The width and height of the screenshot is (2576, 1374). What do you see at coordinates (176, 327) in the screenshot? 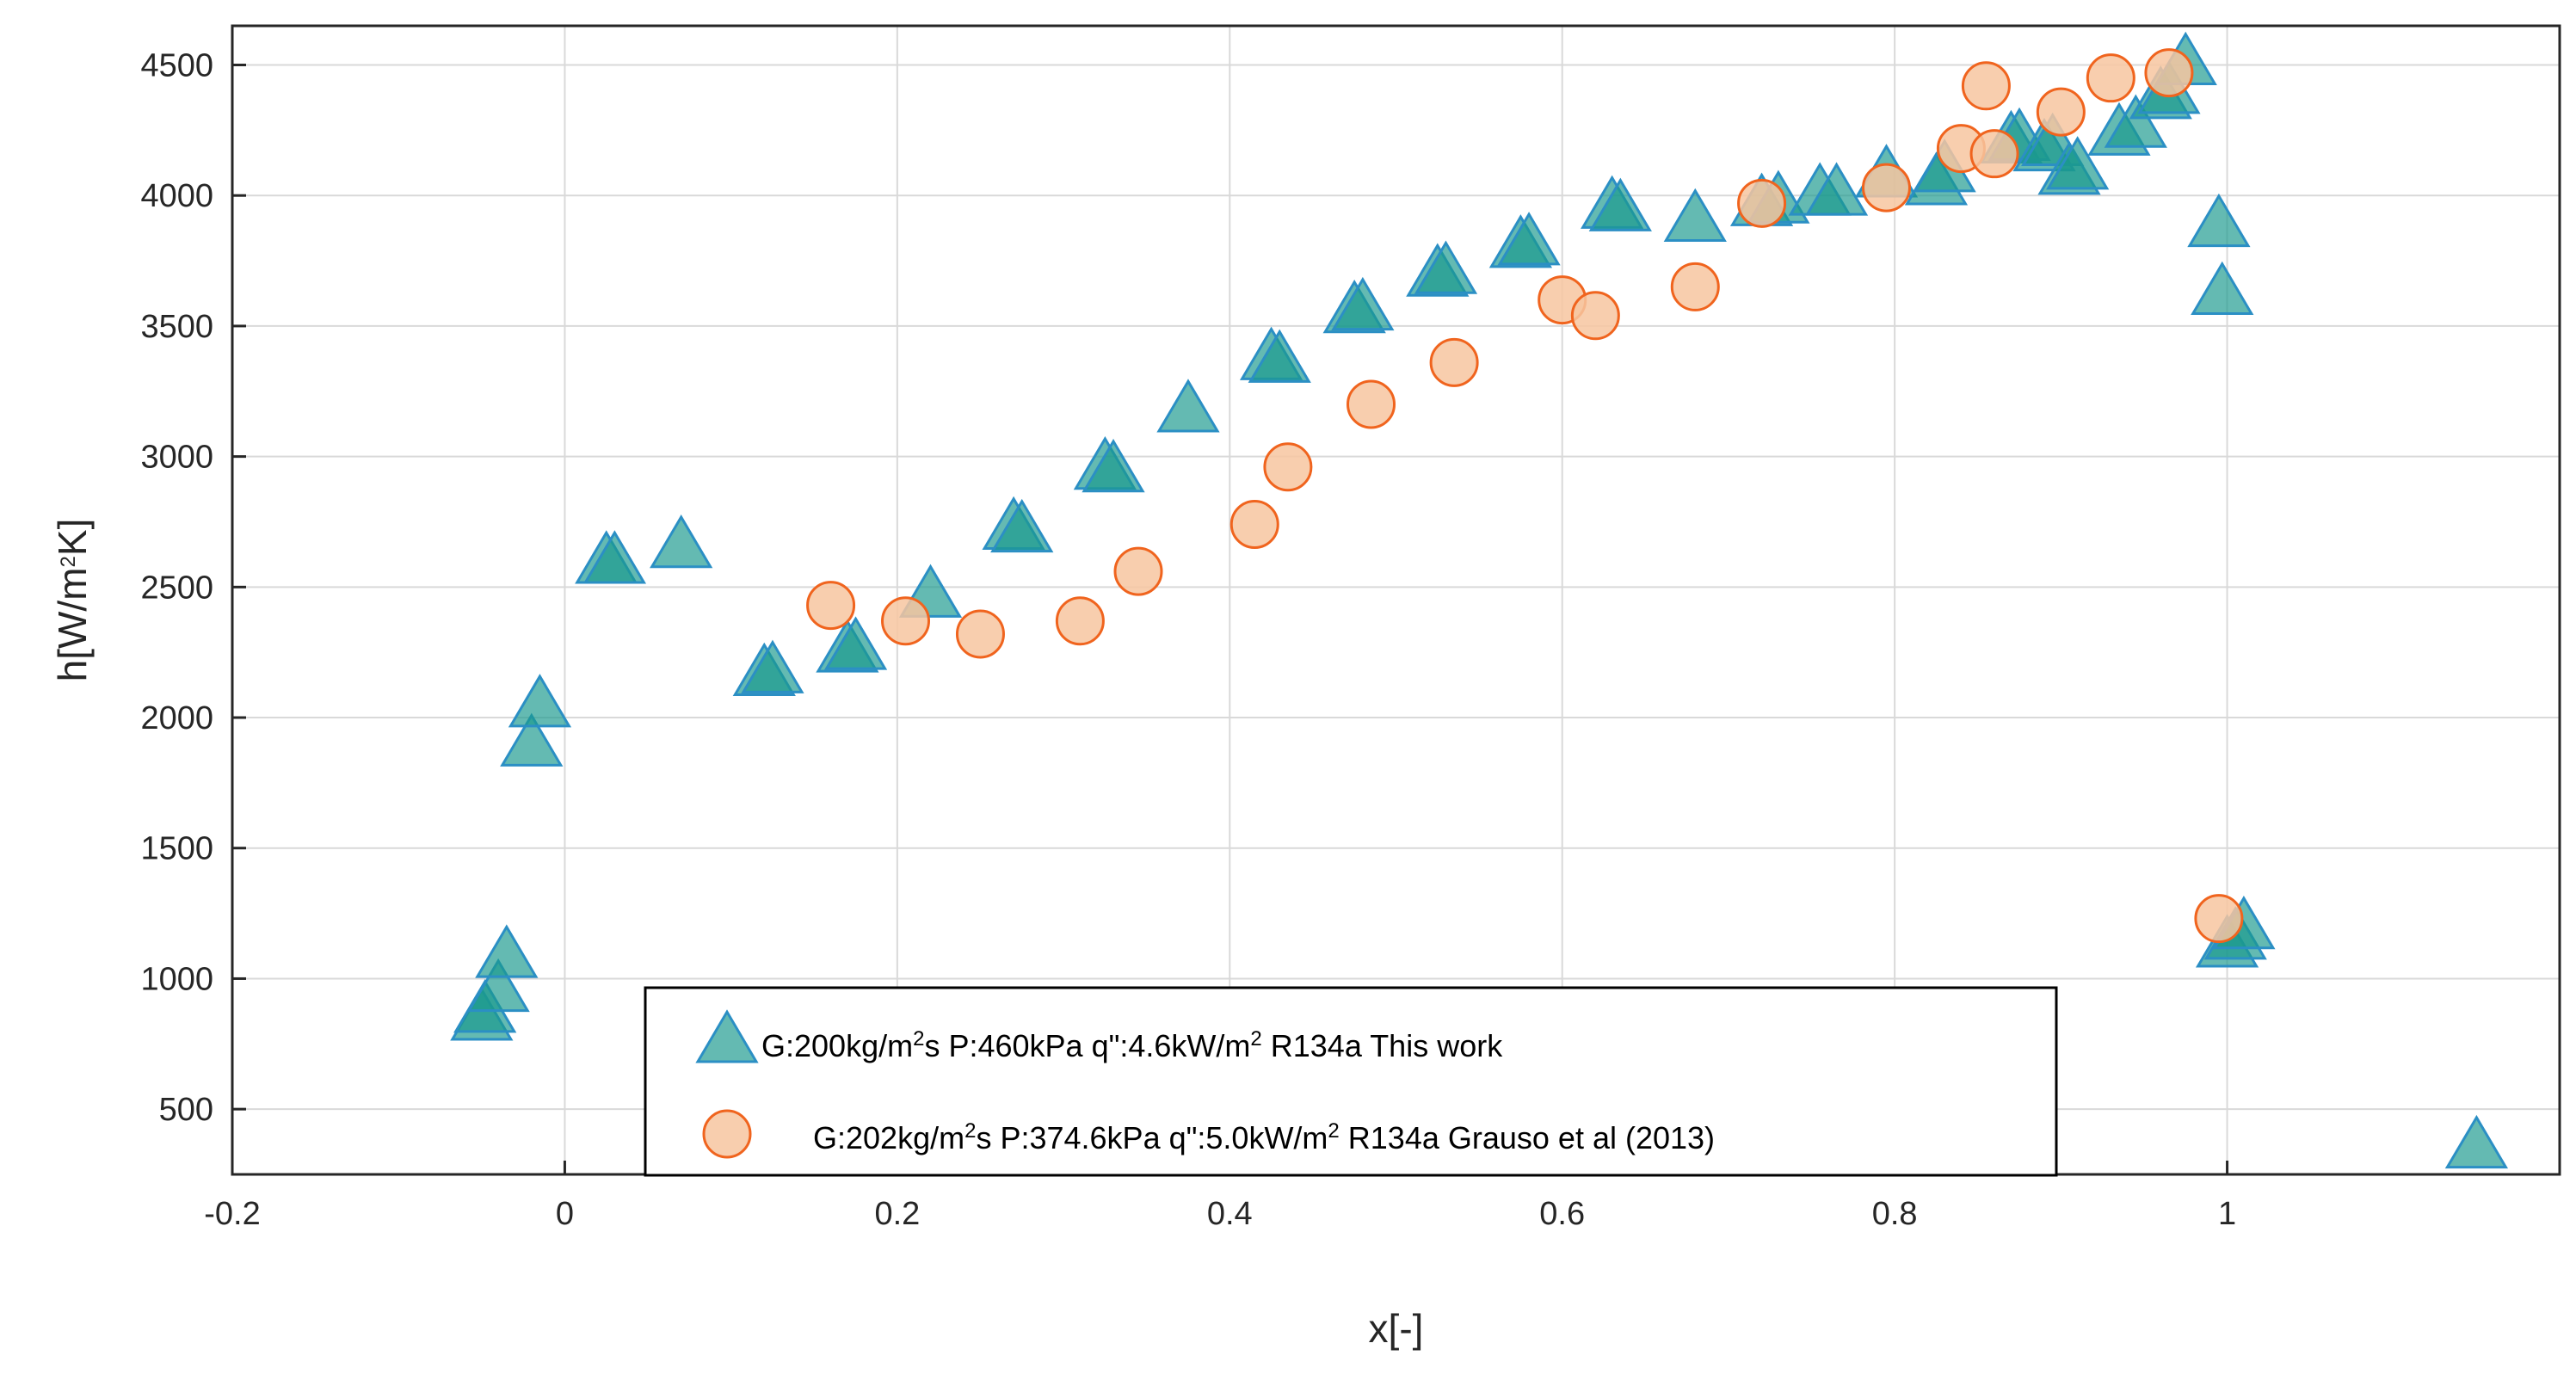
I see `y-tick-label: 3500` at bounding box center [176, 327].